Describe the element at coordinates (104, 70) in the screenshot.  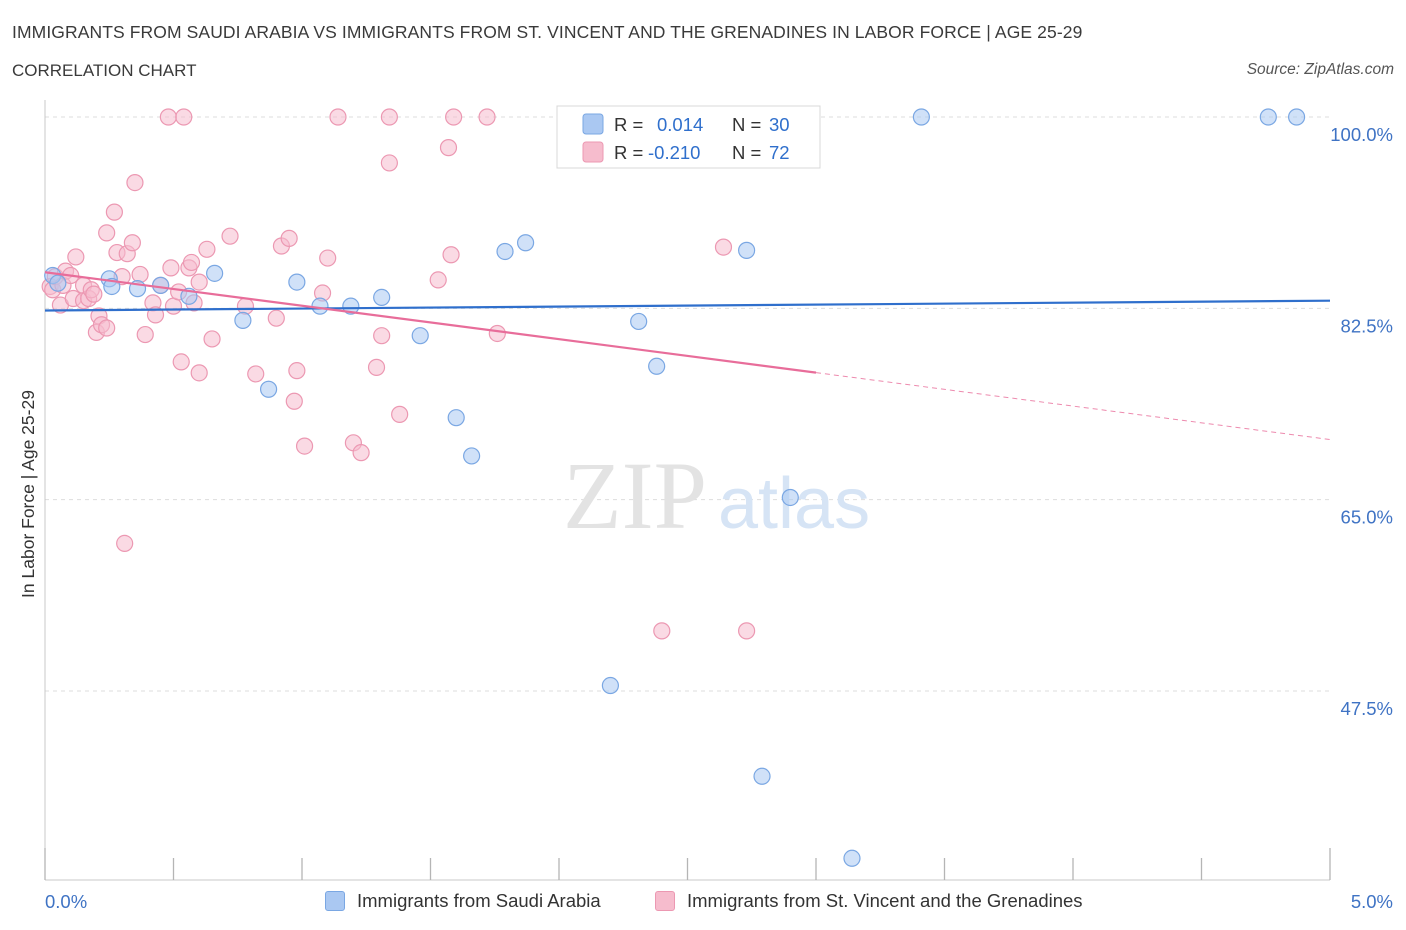
I see `chart-subtitle: CORRELATION CHART` at that location.